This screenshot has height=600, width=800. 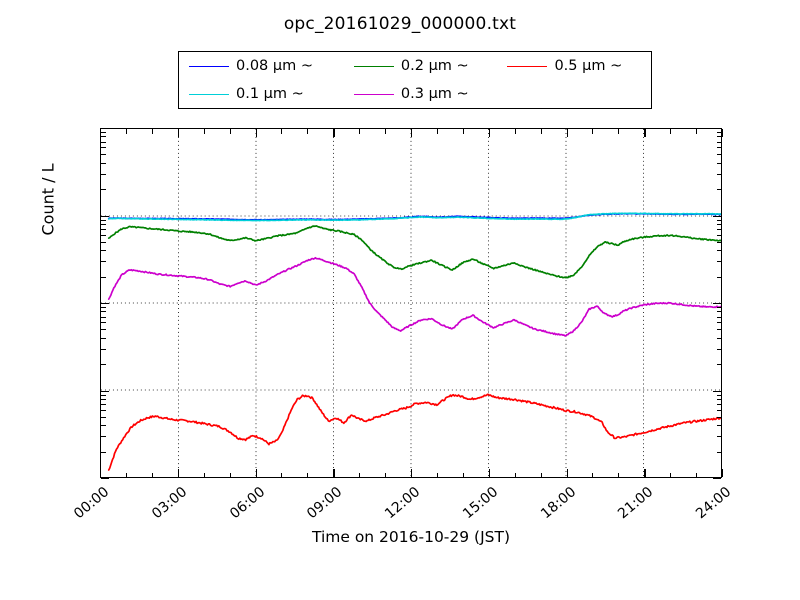 What do you see at coordinates (414, 432) in the screenshot?
I see `series-line-0.5m` at bounding box center [414, 432].